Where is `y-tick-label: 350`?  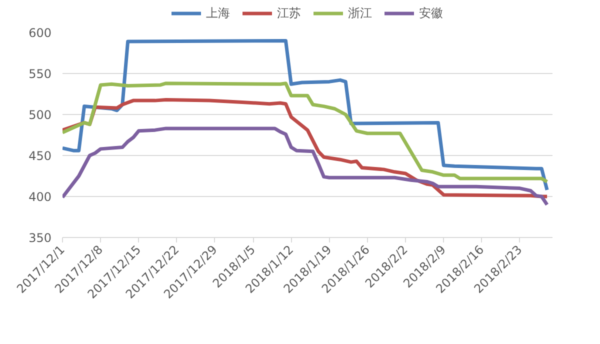 y-tick-label: 350 is located at coordinates (40, 238).